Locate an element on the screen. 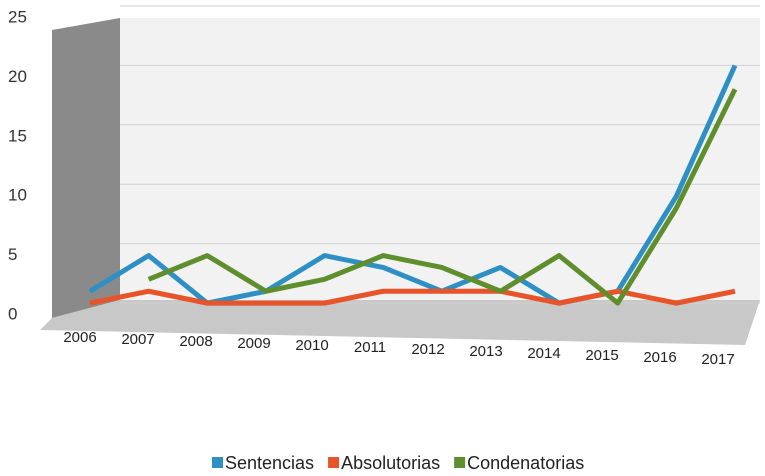 This screenshot has width=765, height=476. y-tick-label: 0 is located at coordinates (12, 313).